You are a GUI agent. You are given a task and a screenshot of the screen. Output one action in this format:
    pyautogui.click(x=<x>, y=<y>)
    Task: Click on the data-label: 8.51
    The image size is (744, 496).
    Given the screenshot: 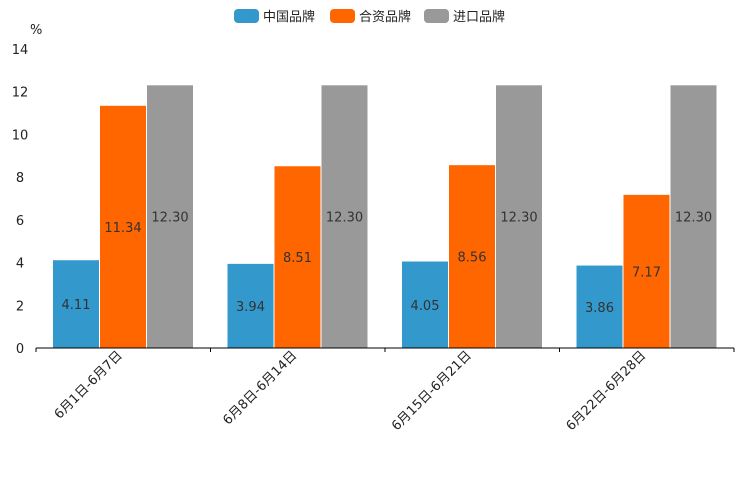 What is the action you would take?
    pyautogui.click(x=297, y=258)
    